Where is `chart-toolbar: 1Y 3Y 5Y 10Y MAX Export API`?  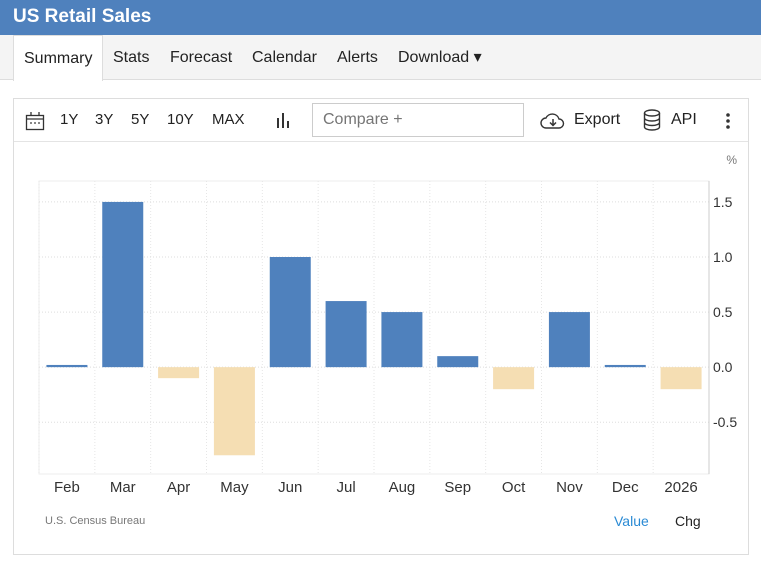
chart-toolbar: 1Y 3Y 5Y 10Y MAX Export API is located at coordinates (381, 120).